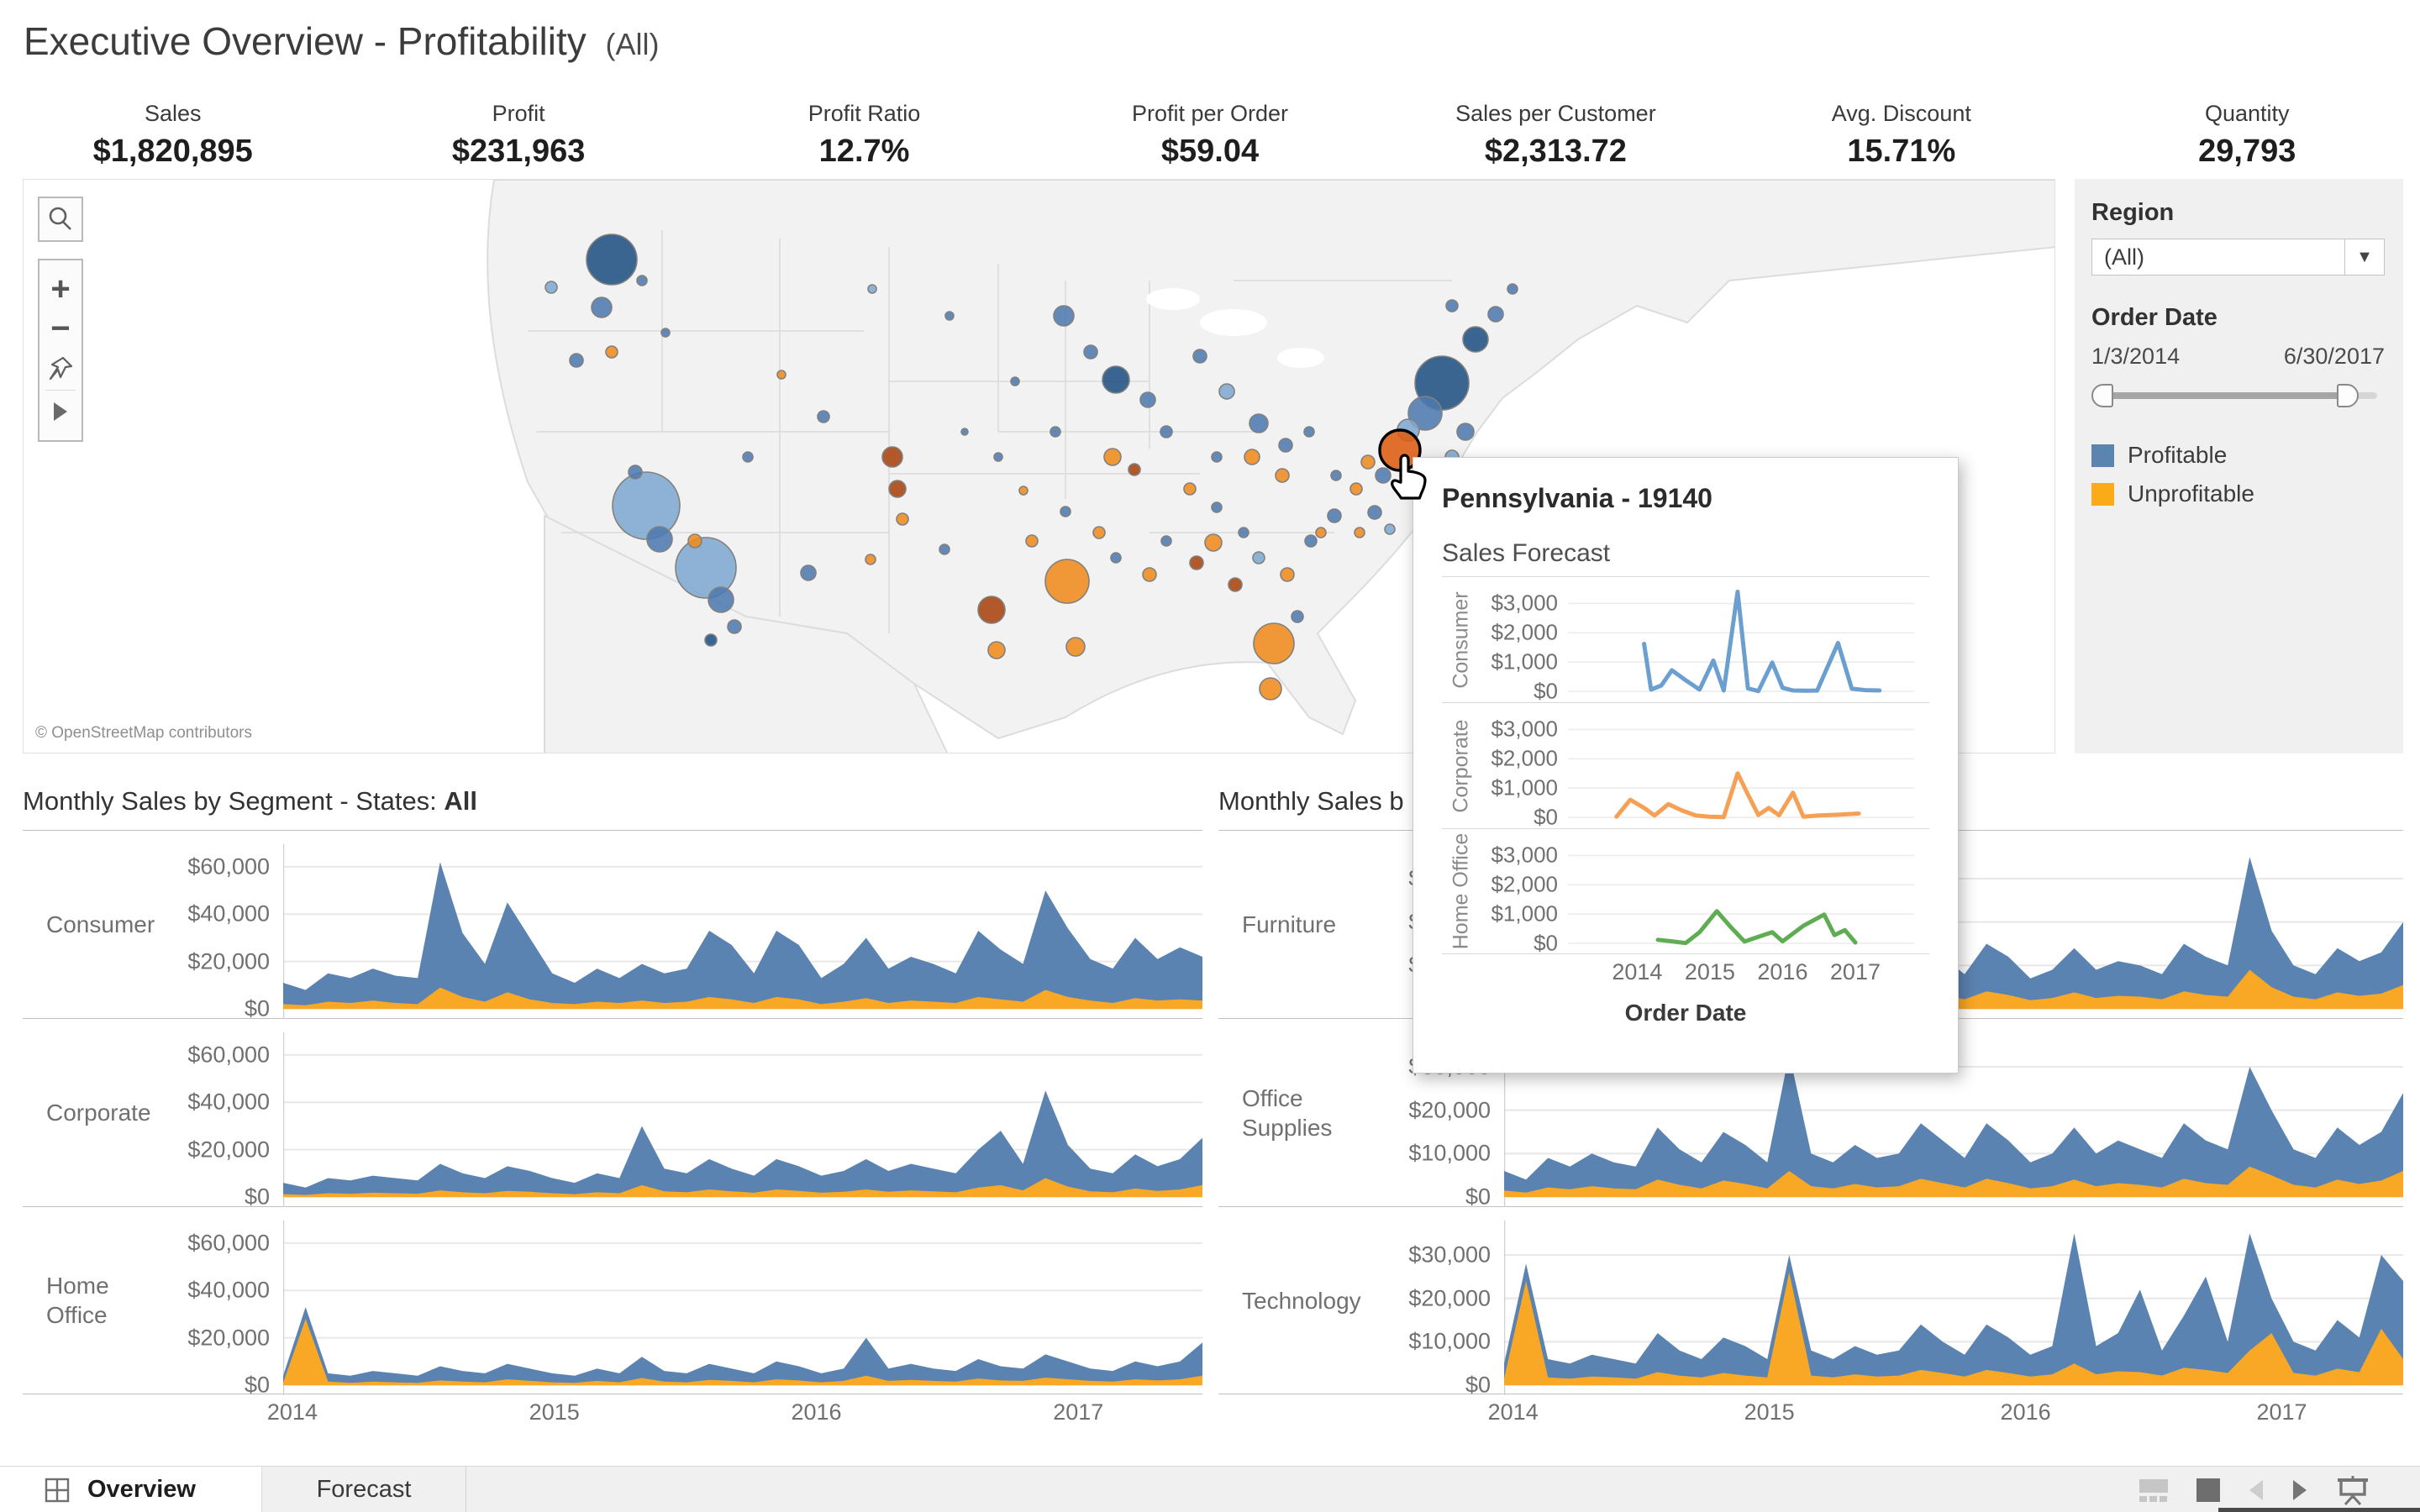  Describe the element at coordinates (2238, 493) in the screenshot. I see `legend-item-unprofitable: Unprofitable` at that location.